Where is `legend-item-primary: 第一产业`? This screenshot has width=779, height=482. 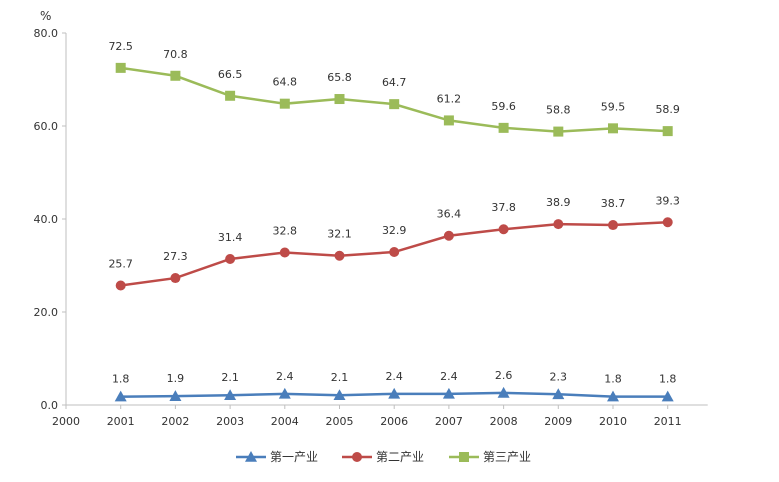 legend-item-primary: 第一产业 is located at coordinates (277, 457).